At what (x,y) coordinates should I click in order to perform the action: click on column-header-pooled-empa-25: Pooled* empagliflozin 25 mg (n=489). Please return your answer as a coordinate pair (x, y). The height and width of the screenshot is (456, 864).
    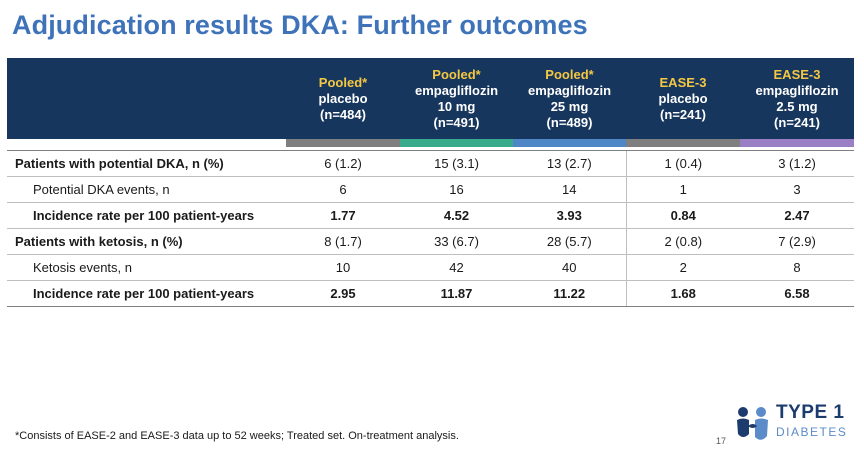
    Looking at the image, I should click on (569, 98).